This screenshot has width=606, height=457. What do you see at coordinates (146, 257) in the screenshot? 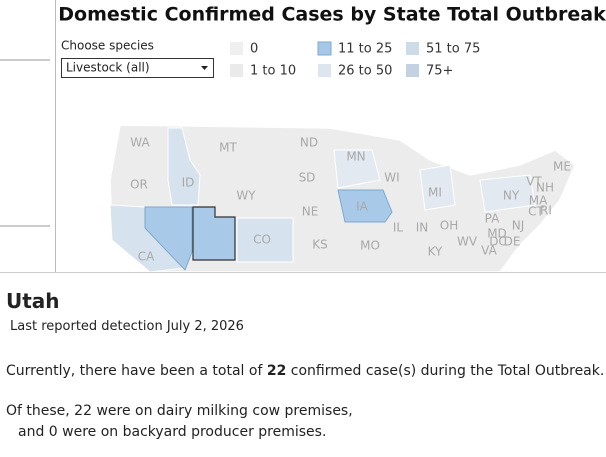
I see `state-label: CA` at bounding box center [146, 257].